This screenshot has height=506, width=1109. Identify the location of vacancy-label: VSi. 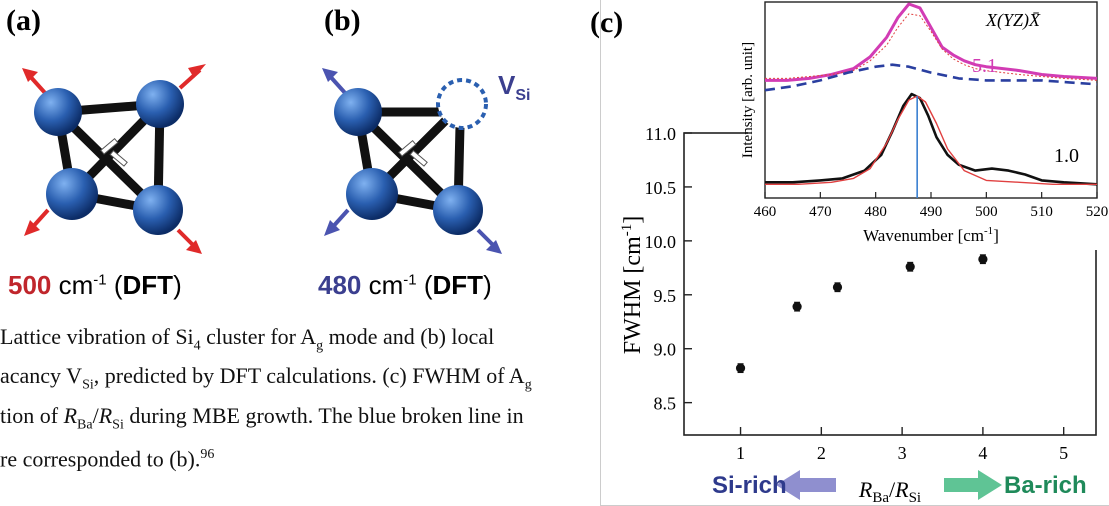
(514, 87).